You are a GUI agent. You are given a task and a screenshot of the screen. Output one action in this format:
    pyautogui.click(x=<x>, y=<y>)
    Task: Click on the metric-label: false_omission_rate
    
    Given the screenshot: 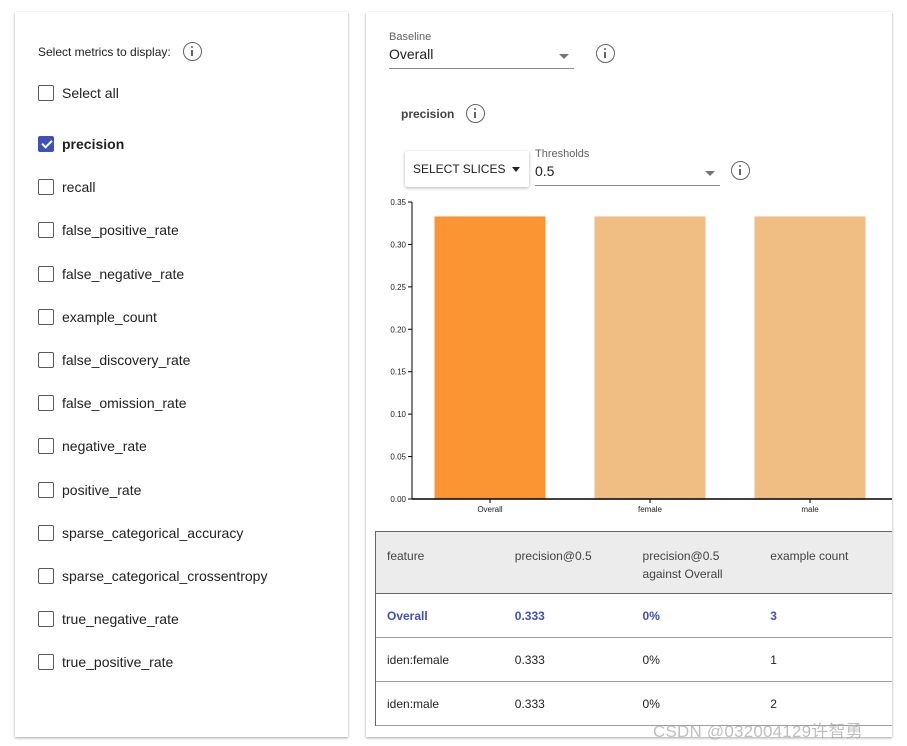 What is the action you would take?
    pyautogui.click(x=124, y=403)
    